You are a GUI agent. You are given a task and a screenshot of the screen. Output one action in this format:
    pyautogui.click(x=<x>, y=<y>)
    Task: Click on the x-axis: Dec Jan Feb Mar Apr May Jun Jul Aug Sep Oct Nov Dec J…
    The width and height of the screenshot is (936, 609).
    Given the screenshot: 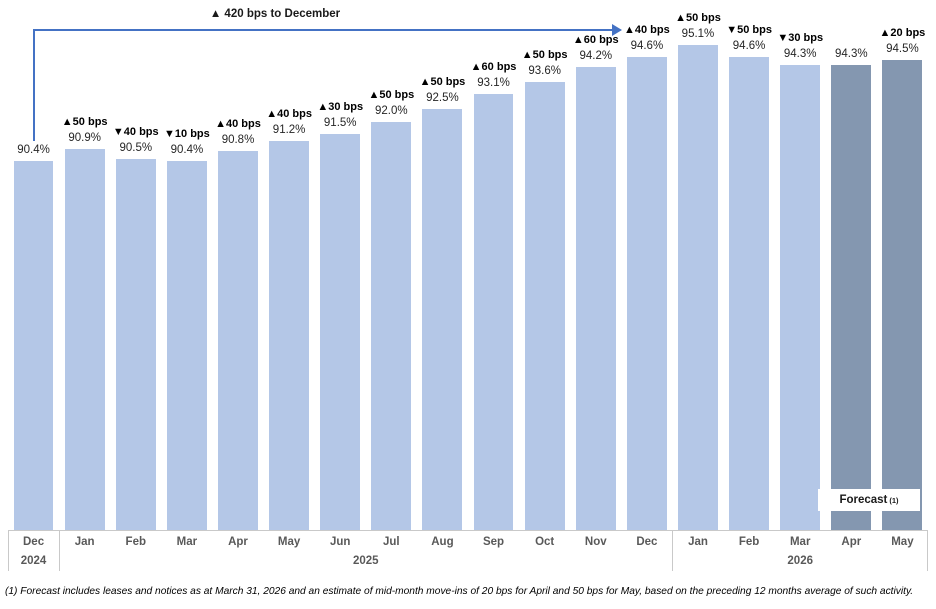 What is the action you would take?
    pyautogui.click(x=468, y=551)
    